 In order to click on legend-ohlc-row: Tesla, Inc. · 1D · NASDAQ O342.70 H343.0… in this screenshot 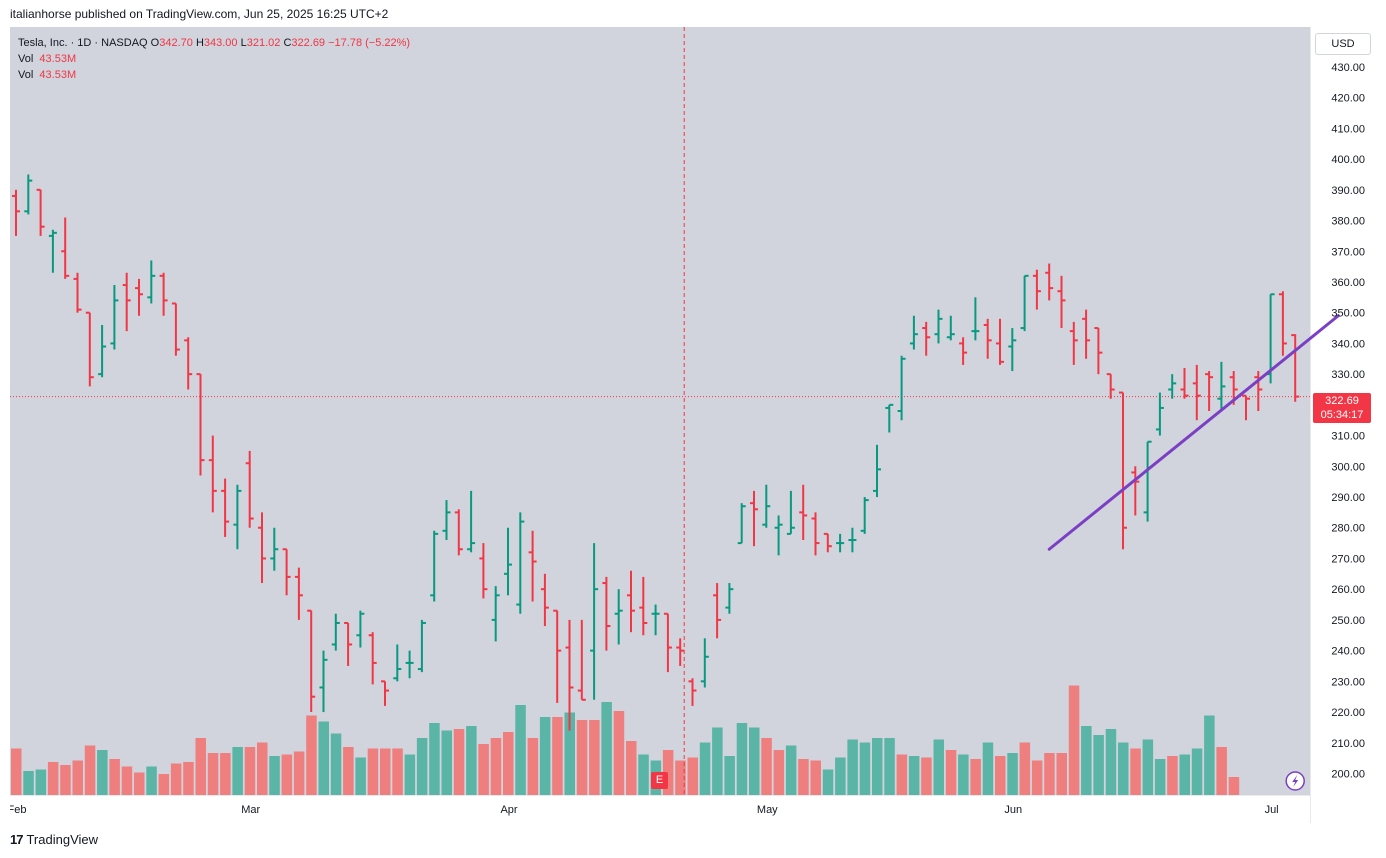, I will do `click(214, 43)`.